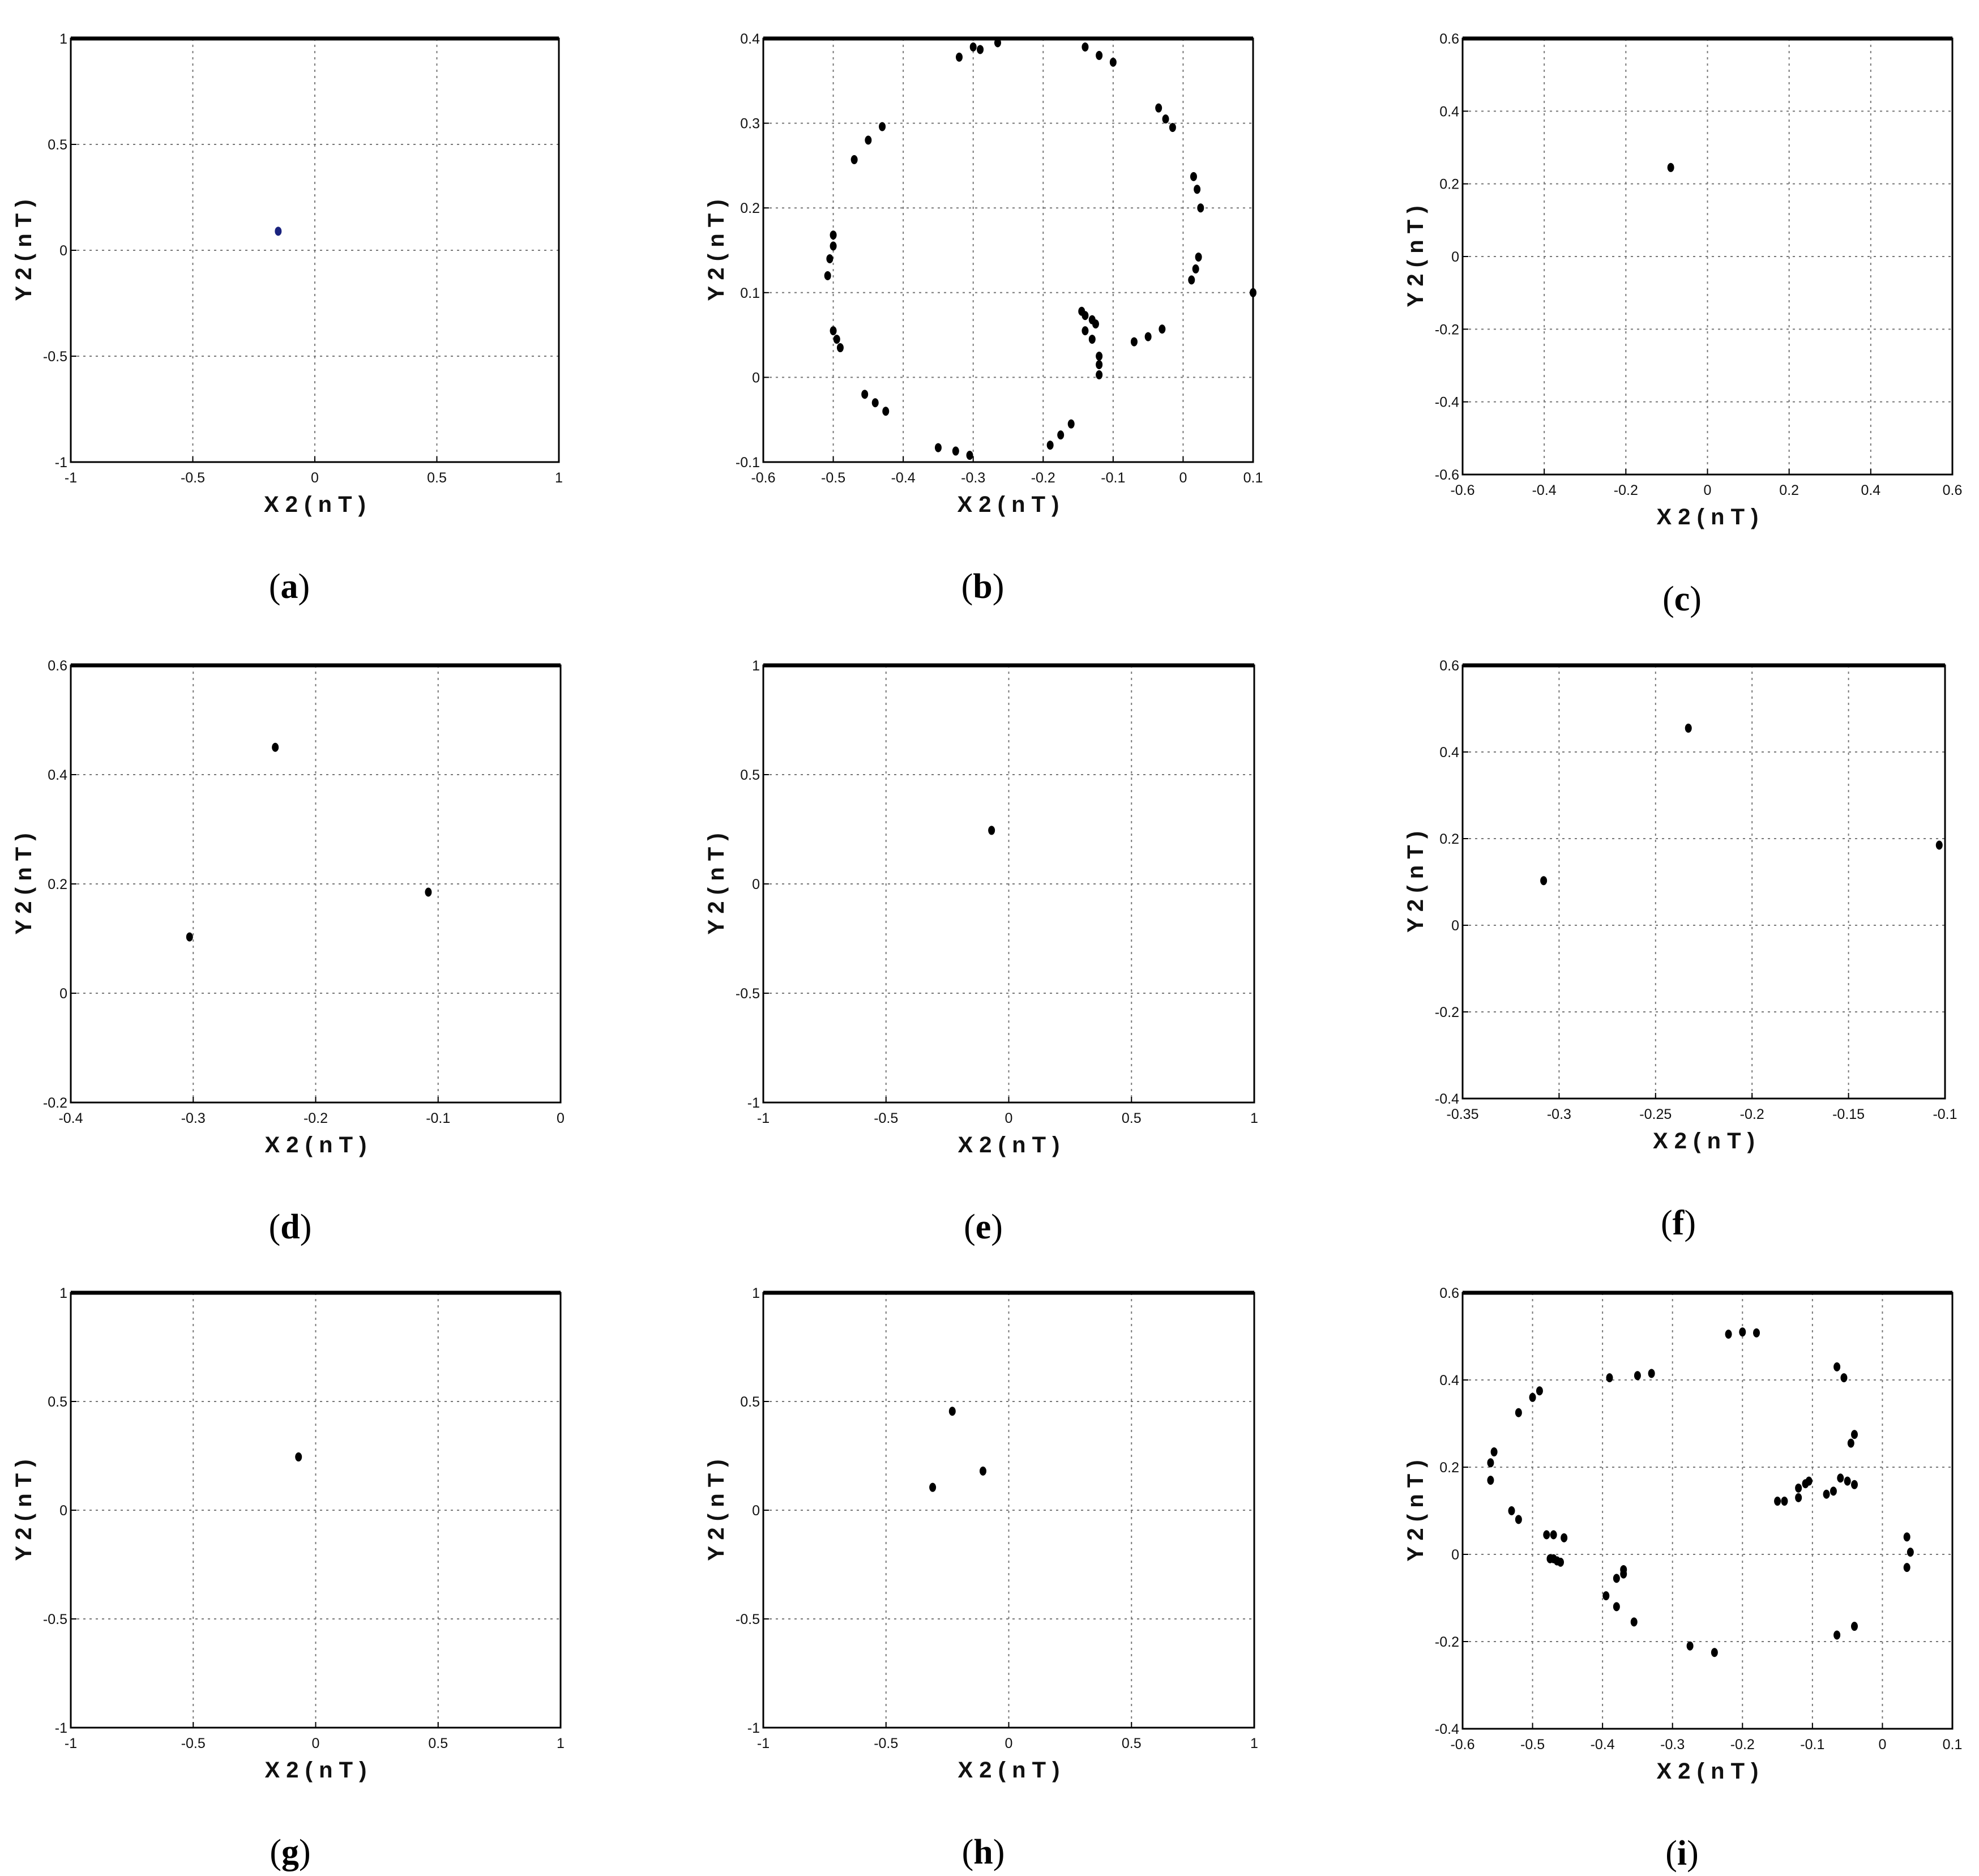 This screenshot has height=1876, width=1979. Describe the element at coordinates (1682, 599) in the screenshot. I see `subplot-caption: (c)` at that location.